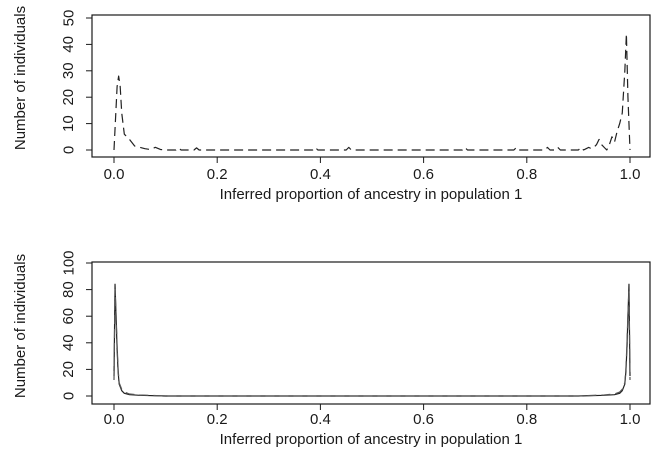 Image resolution: width=656 pixels, height=453 pixels. Describe the element at coordinates (68, 70) in the screenshot. I see `top-y-tick-label: 30` at that location.